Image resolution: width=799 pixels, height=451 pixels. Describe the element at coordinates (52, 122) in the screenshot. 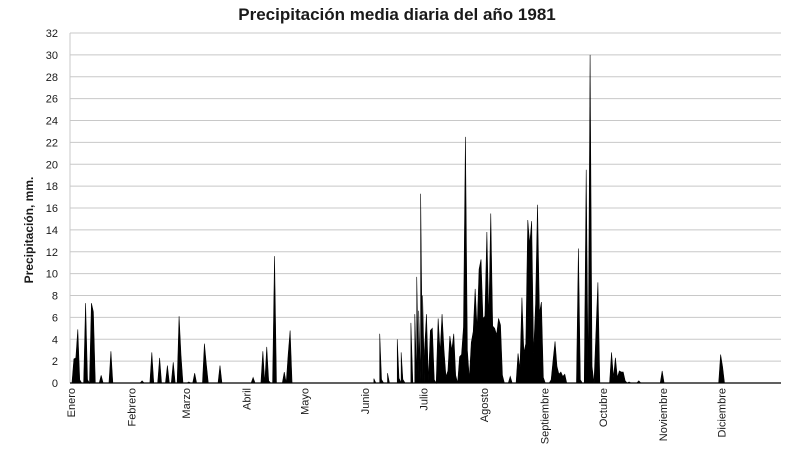

I see `y-tick-label: 24` at that location.